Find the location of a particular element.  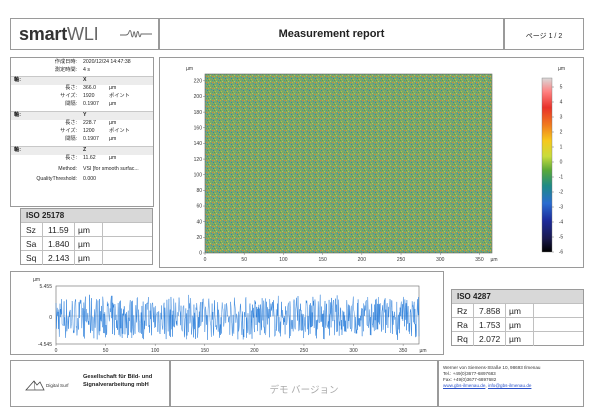

footer-middle-box: デモ バージョン is located at coordinates (304, 383).